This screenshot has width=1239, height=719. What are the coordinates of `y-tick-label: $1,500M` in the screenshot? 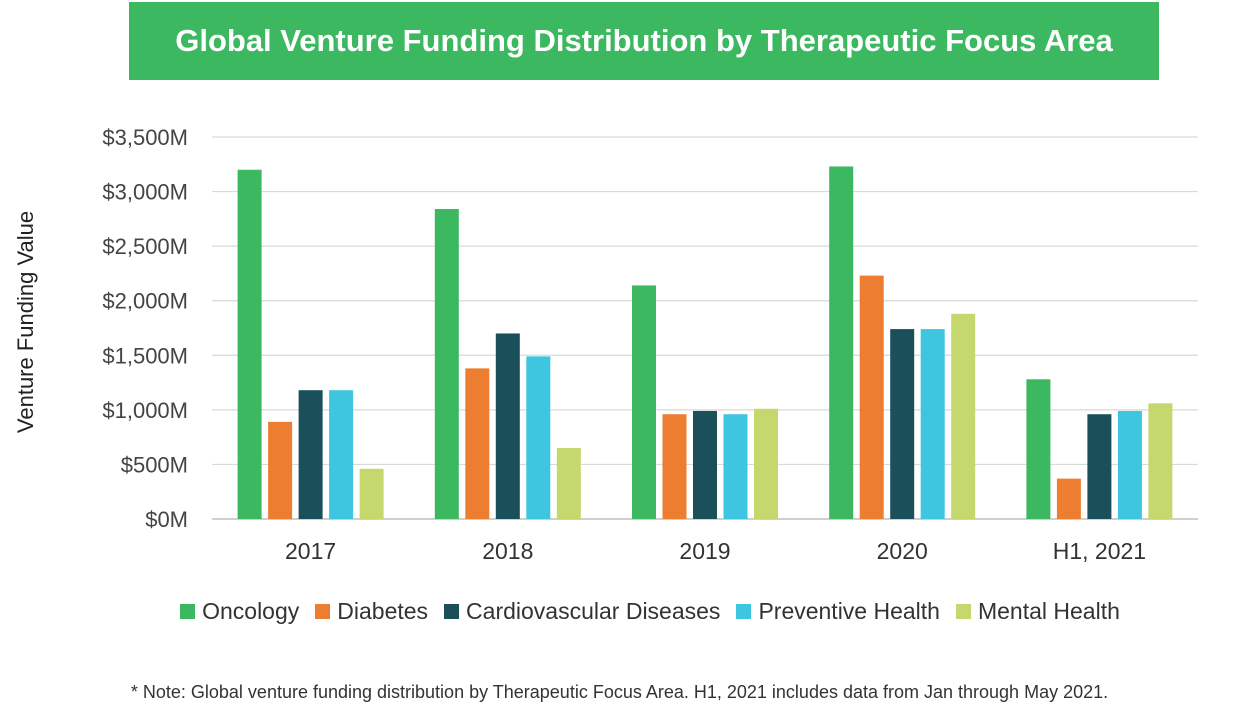 It's located at (145, 355).